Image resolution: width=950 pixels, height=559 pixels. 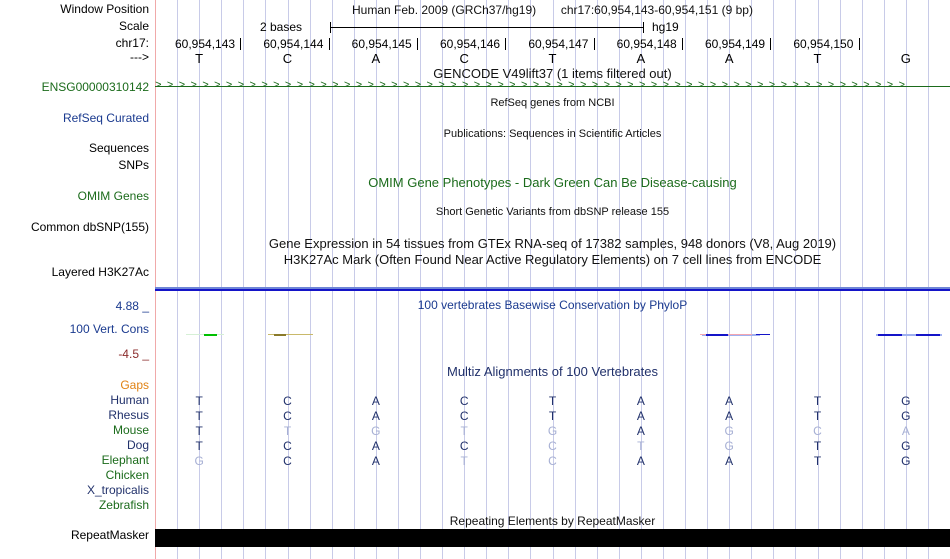 I want to click on scalebar-line, so click(x=486, y=27).